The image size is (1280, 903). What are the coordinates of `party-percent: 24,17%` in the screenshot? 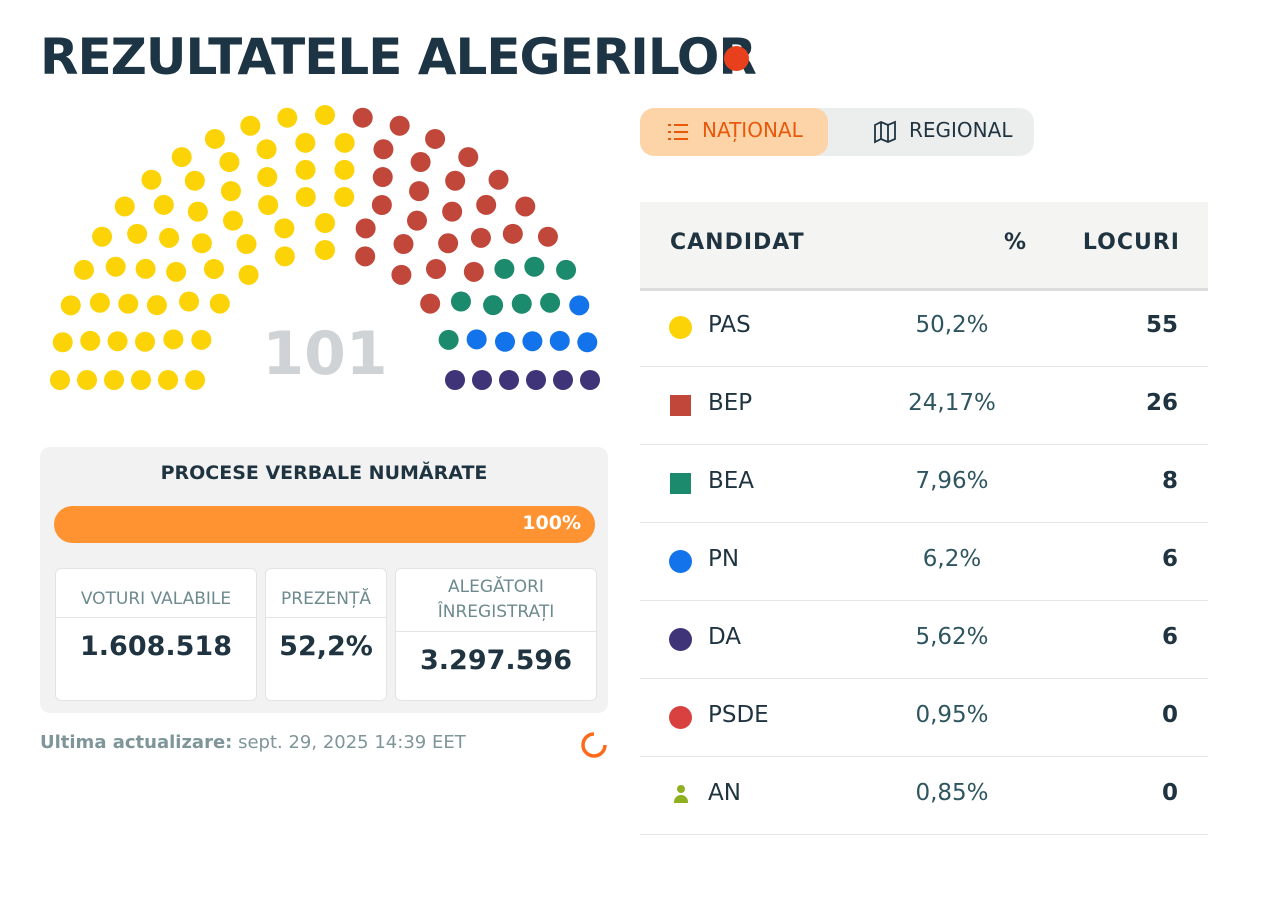 It's located at (952, 403).